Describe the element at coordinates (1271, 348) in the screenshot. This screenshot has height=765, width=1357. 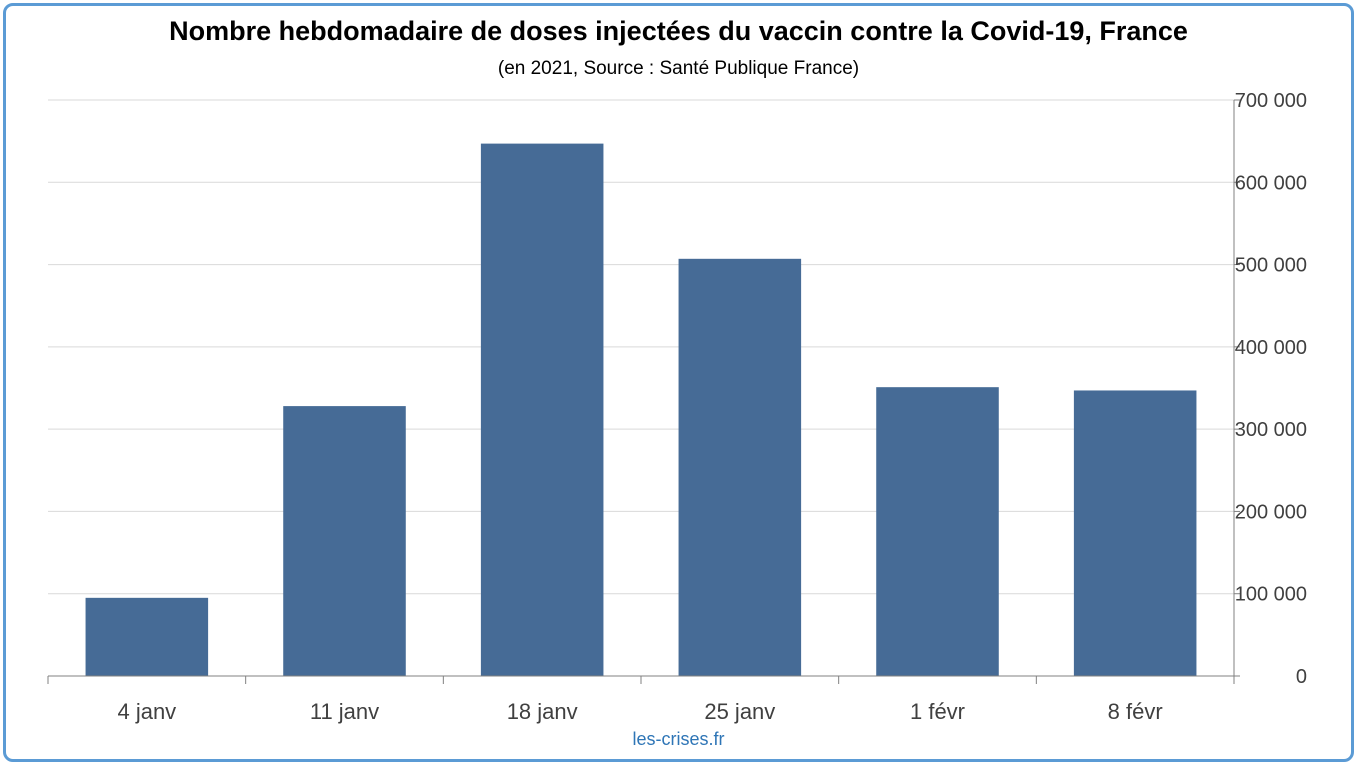
I see `y-tick-label: 400 000` at that location.